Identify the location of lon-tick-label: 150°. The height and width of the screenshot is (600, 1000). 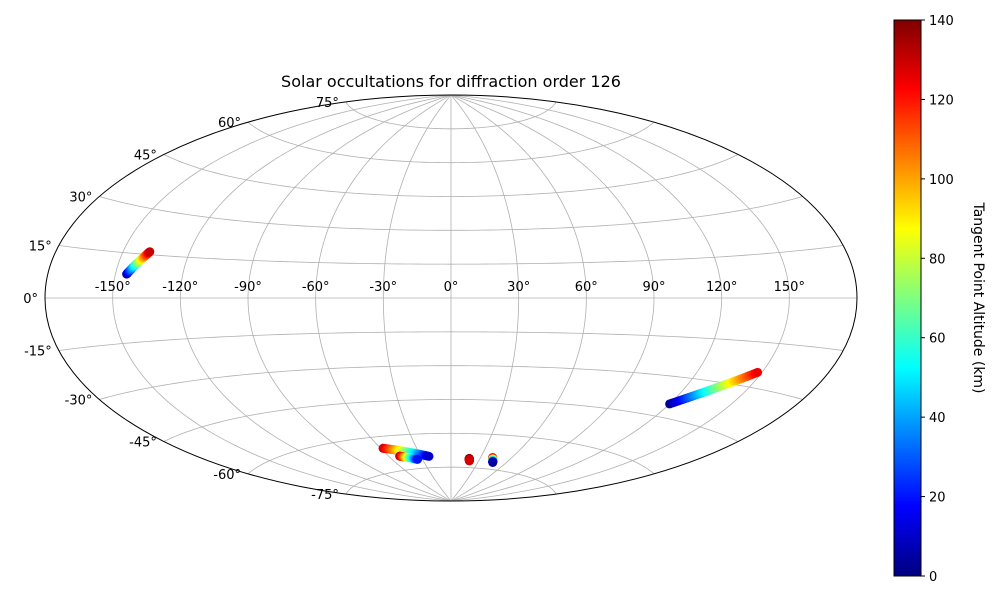
(789, 287).